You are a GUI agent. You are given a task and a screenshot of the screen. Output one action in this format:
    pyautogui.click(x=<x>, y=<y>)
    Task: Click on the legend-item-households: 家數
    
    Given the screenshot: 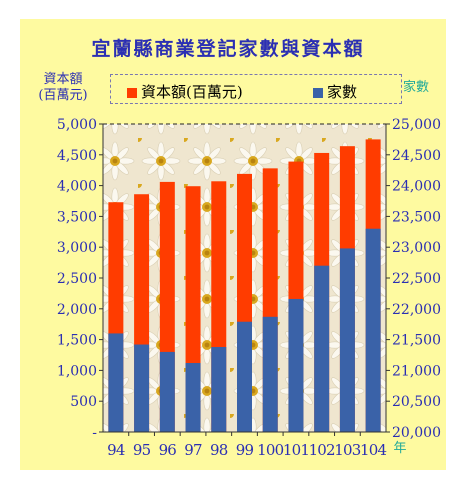 What is the action you would take?
    pyautogui.click(x=335, y=91)
    